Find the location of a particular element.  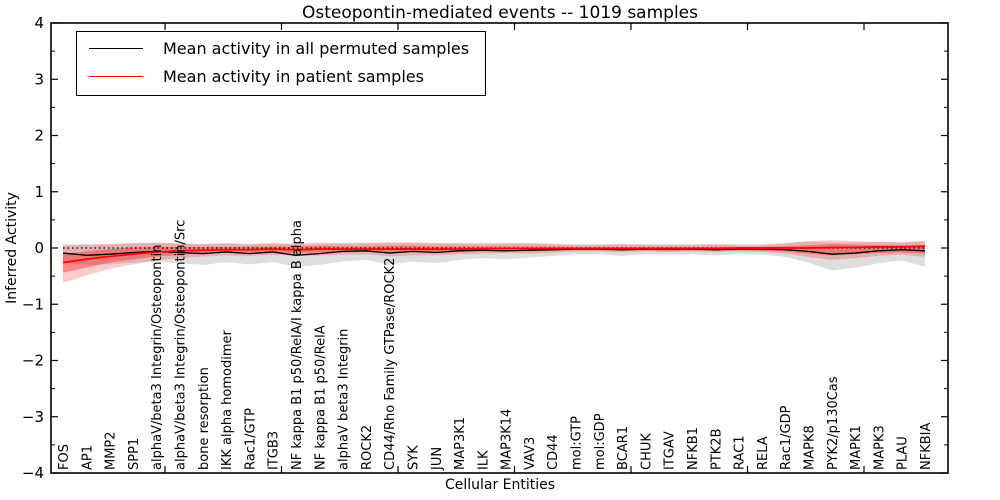

x-category-label: VAV3 is located at coordinates (530, 453).